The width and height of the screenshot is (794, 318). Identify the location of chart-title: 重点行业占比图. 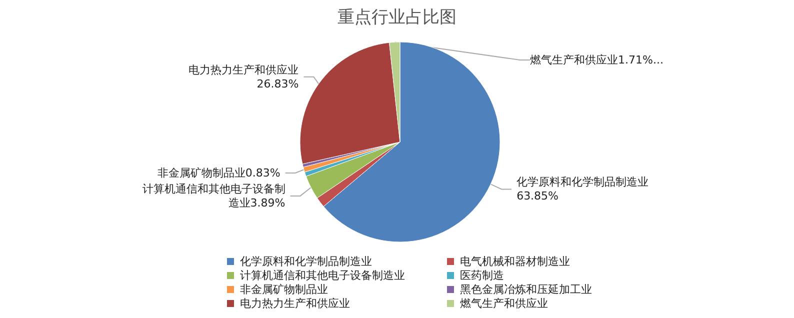
(397, 18).